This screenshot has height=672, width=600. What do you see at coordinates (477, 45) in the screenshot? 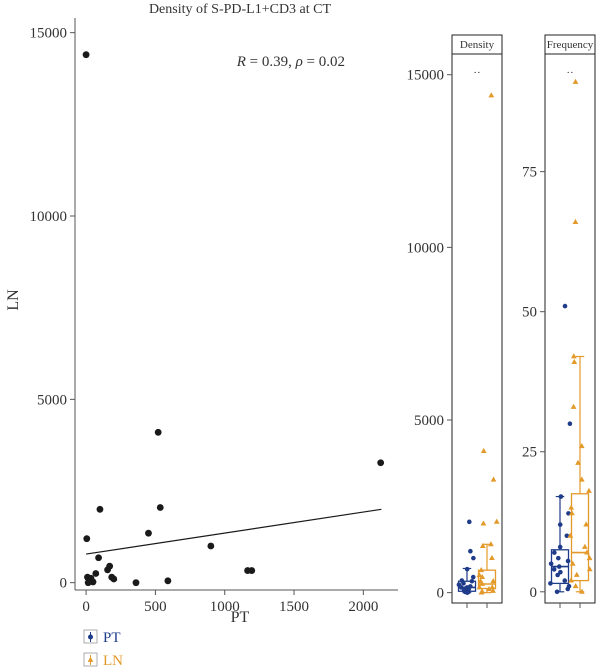
I see `facet-label: Density` at bounding box center [477, 45].